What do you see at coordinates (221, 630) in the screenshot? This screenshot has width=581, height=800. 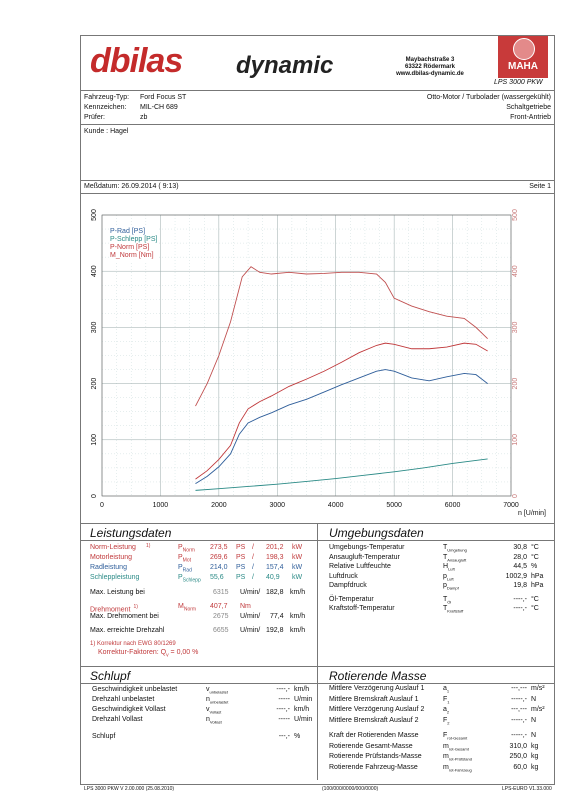 I see `max-rpm-value: 6655` at bounding box center [221, 630].